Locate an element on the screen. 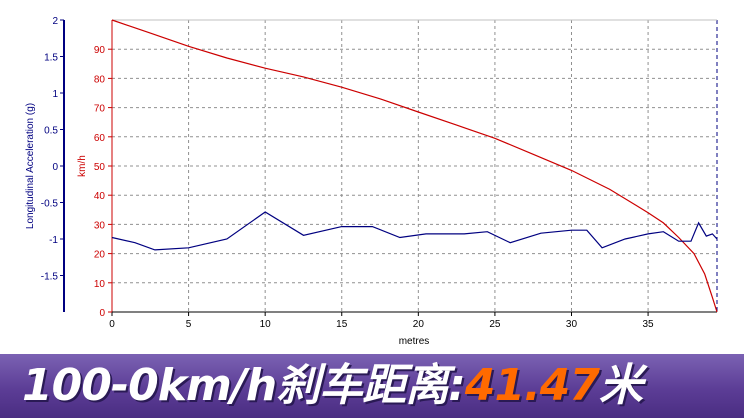 This screenshot has height=418, width=744. x-axis-title: metres is located at coordinates (414, 341).